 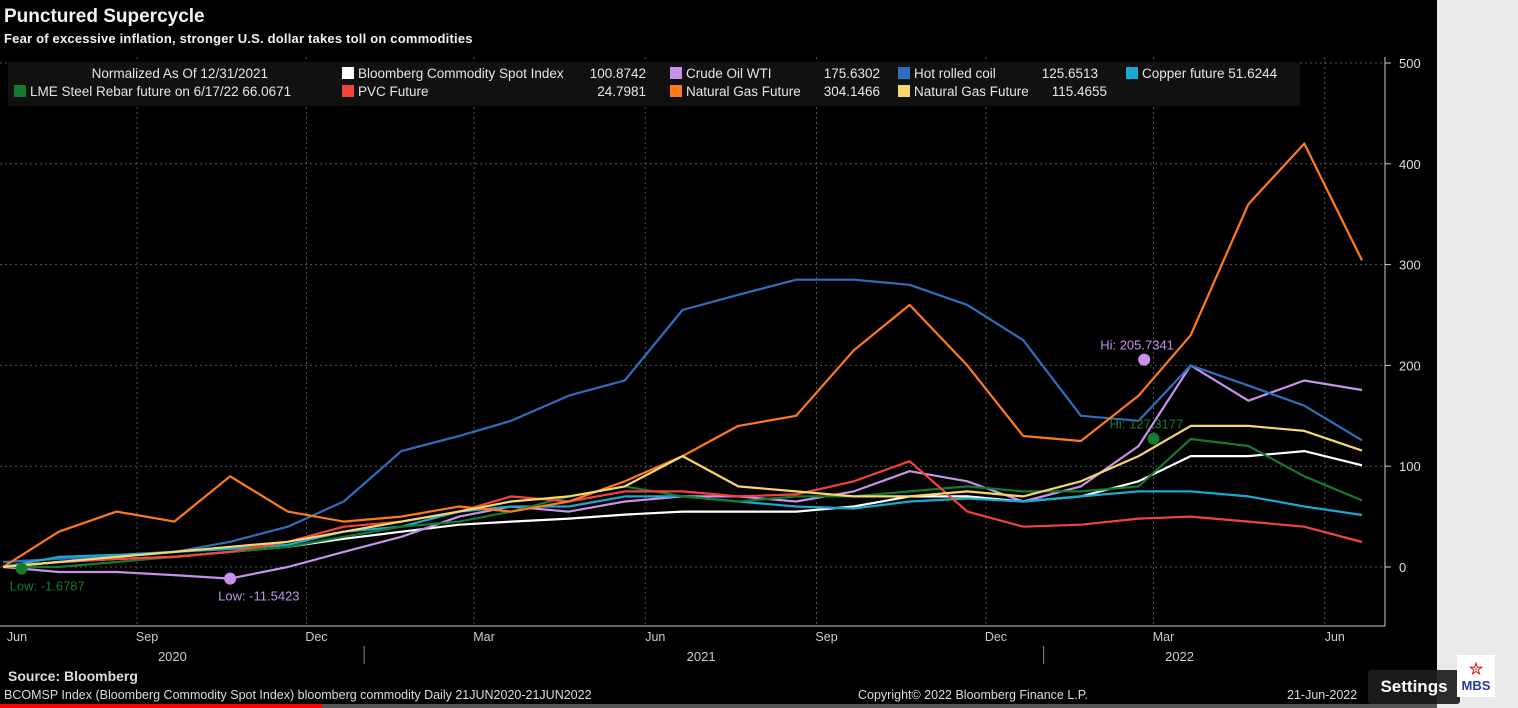 What do you see at coordinates (1322, 695) in the screenshot?
I see `footer-date: 21-Jun-2022` at bounding box center [1322, 695].